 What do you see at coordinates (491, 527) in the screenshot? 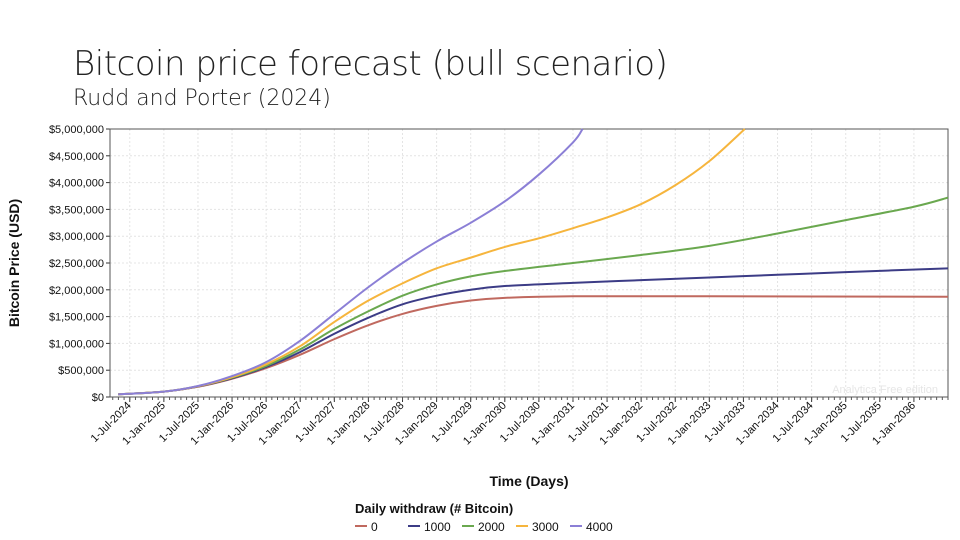
I see `legend-label-2000: 2000` at bounding box center [491, 527].